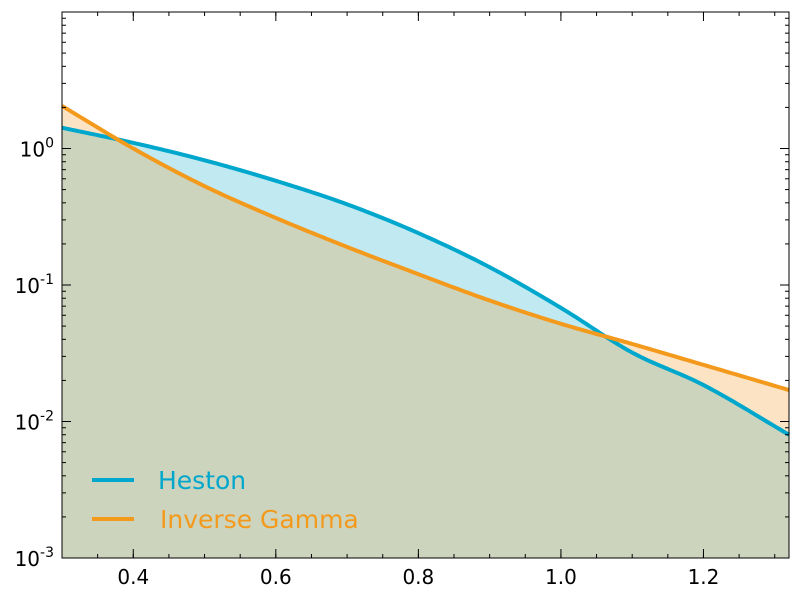 The width and height of the screenshot is (800, 597). Describe the element at coordinates (47, 417) in the screenshot. I see `y-tick-exponent: -2` at that location.